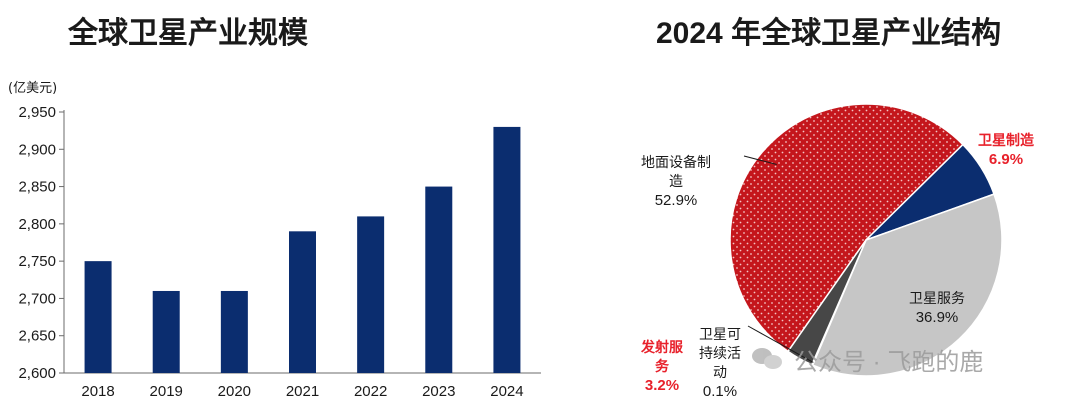  Describe the element at coordinates (37, 336) in the screenshot. I see `y-tick-label: 2,650` at that location.